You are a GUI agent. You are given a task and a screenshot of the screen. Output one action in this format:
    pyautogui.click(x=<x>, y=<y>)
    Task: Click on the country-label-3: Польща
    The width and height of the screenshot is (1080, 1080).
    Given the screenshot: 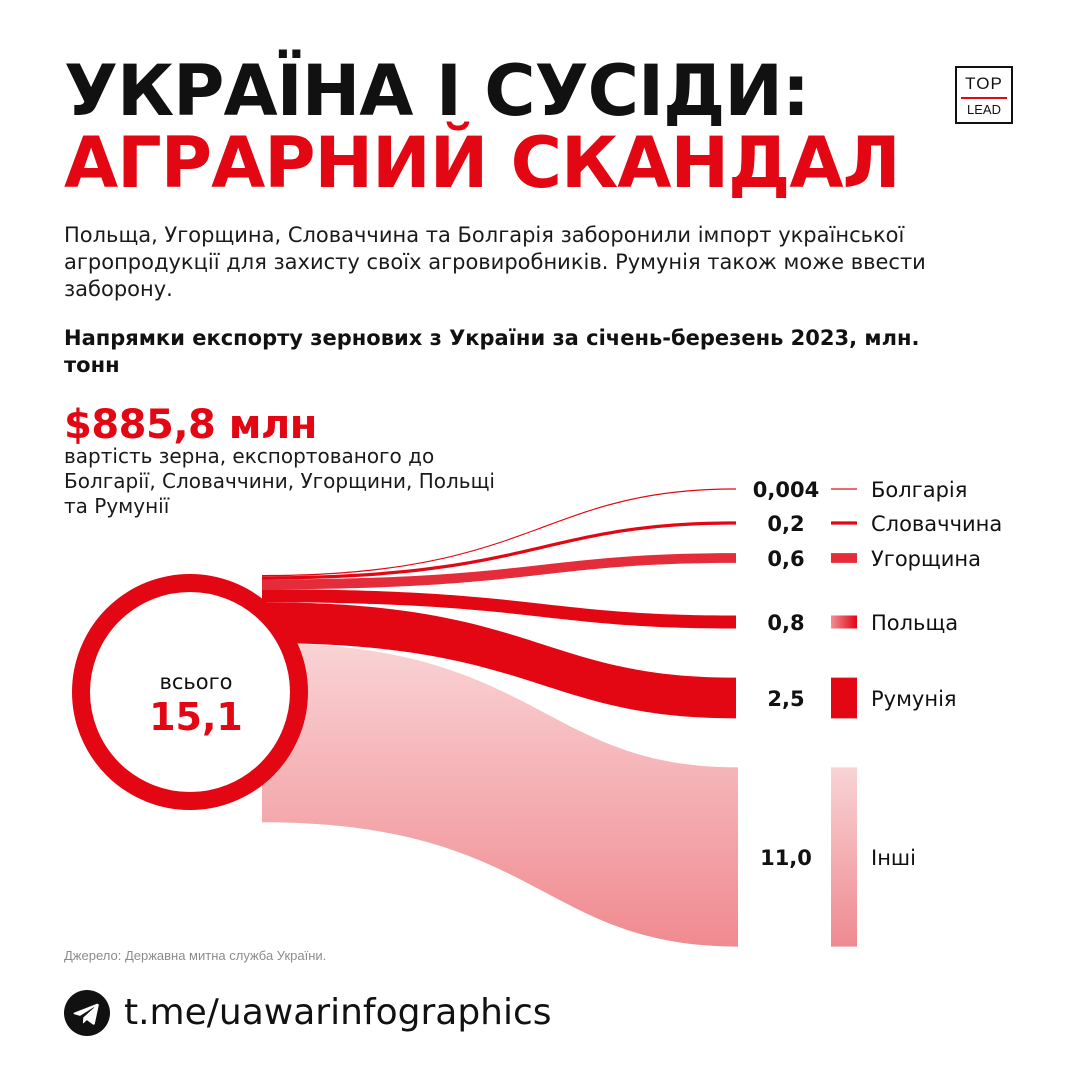 What is the action you would take?
    pyautogui.click(x=914, y=623)
    